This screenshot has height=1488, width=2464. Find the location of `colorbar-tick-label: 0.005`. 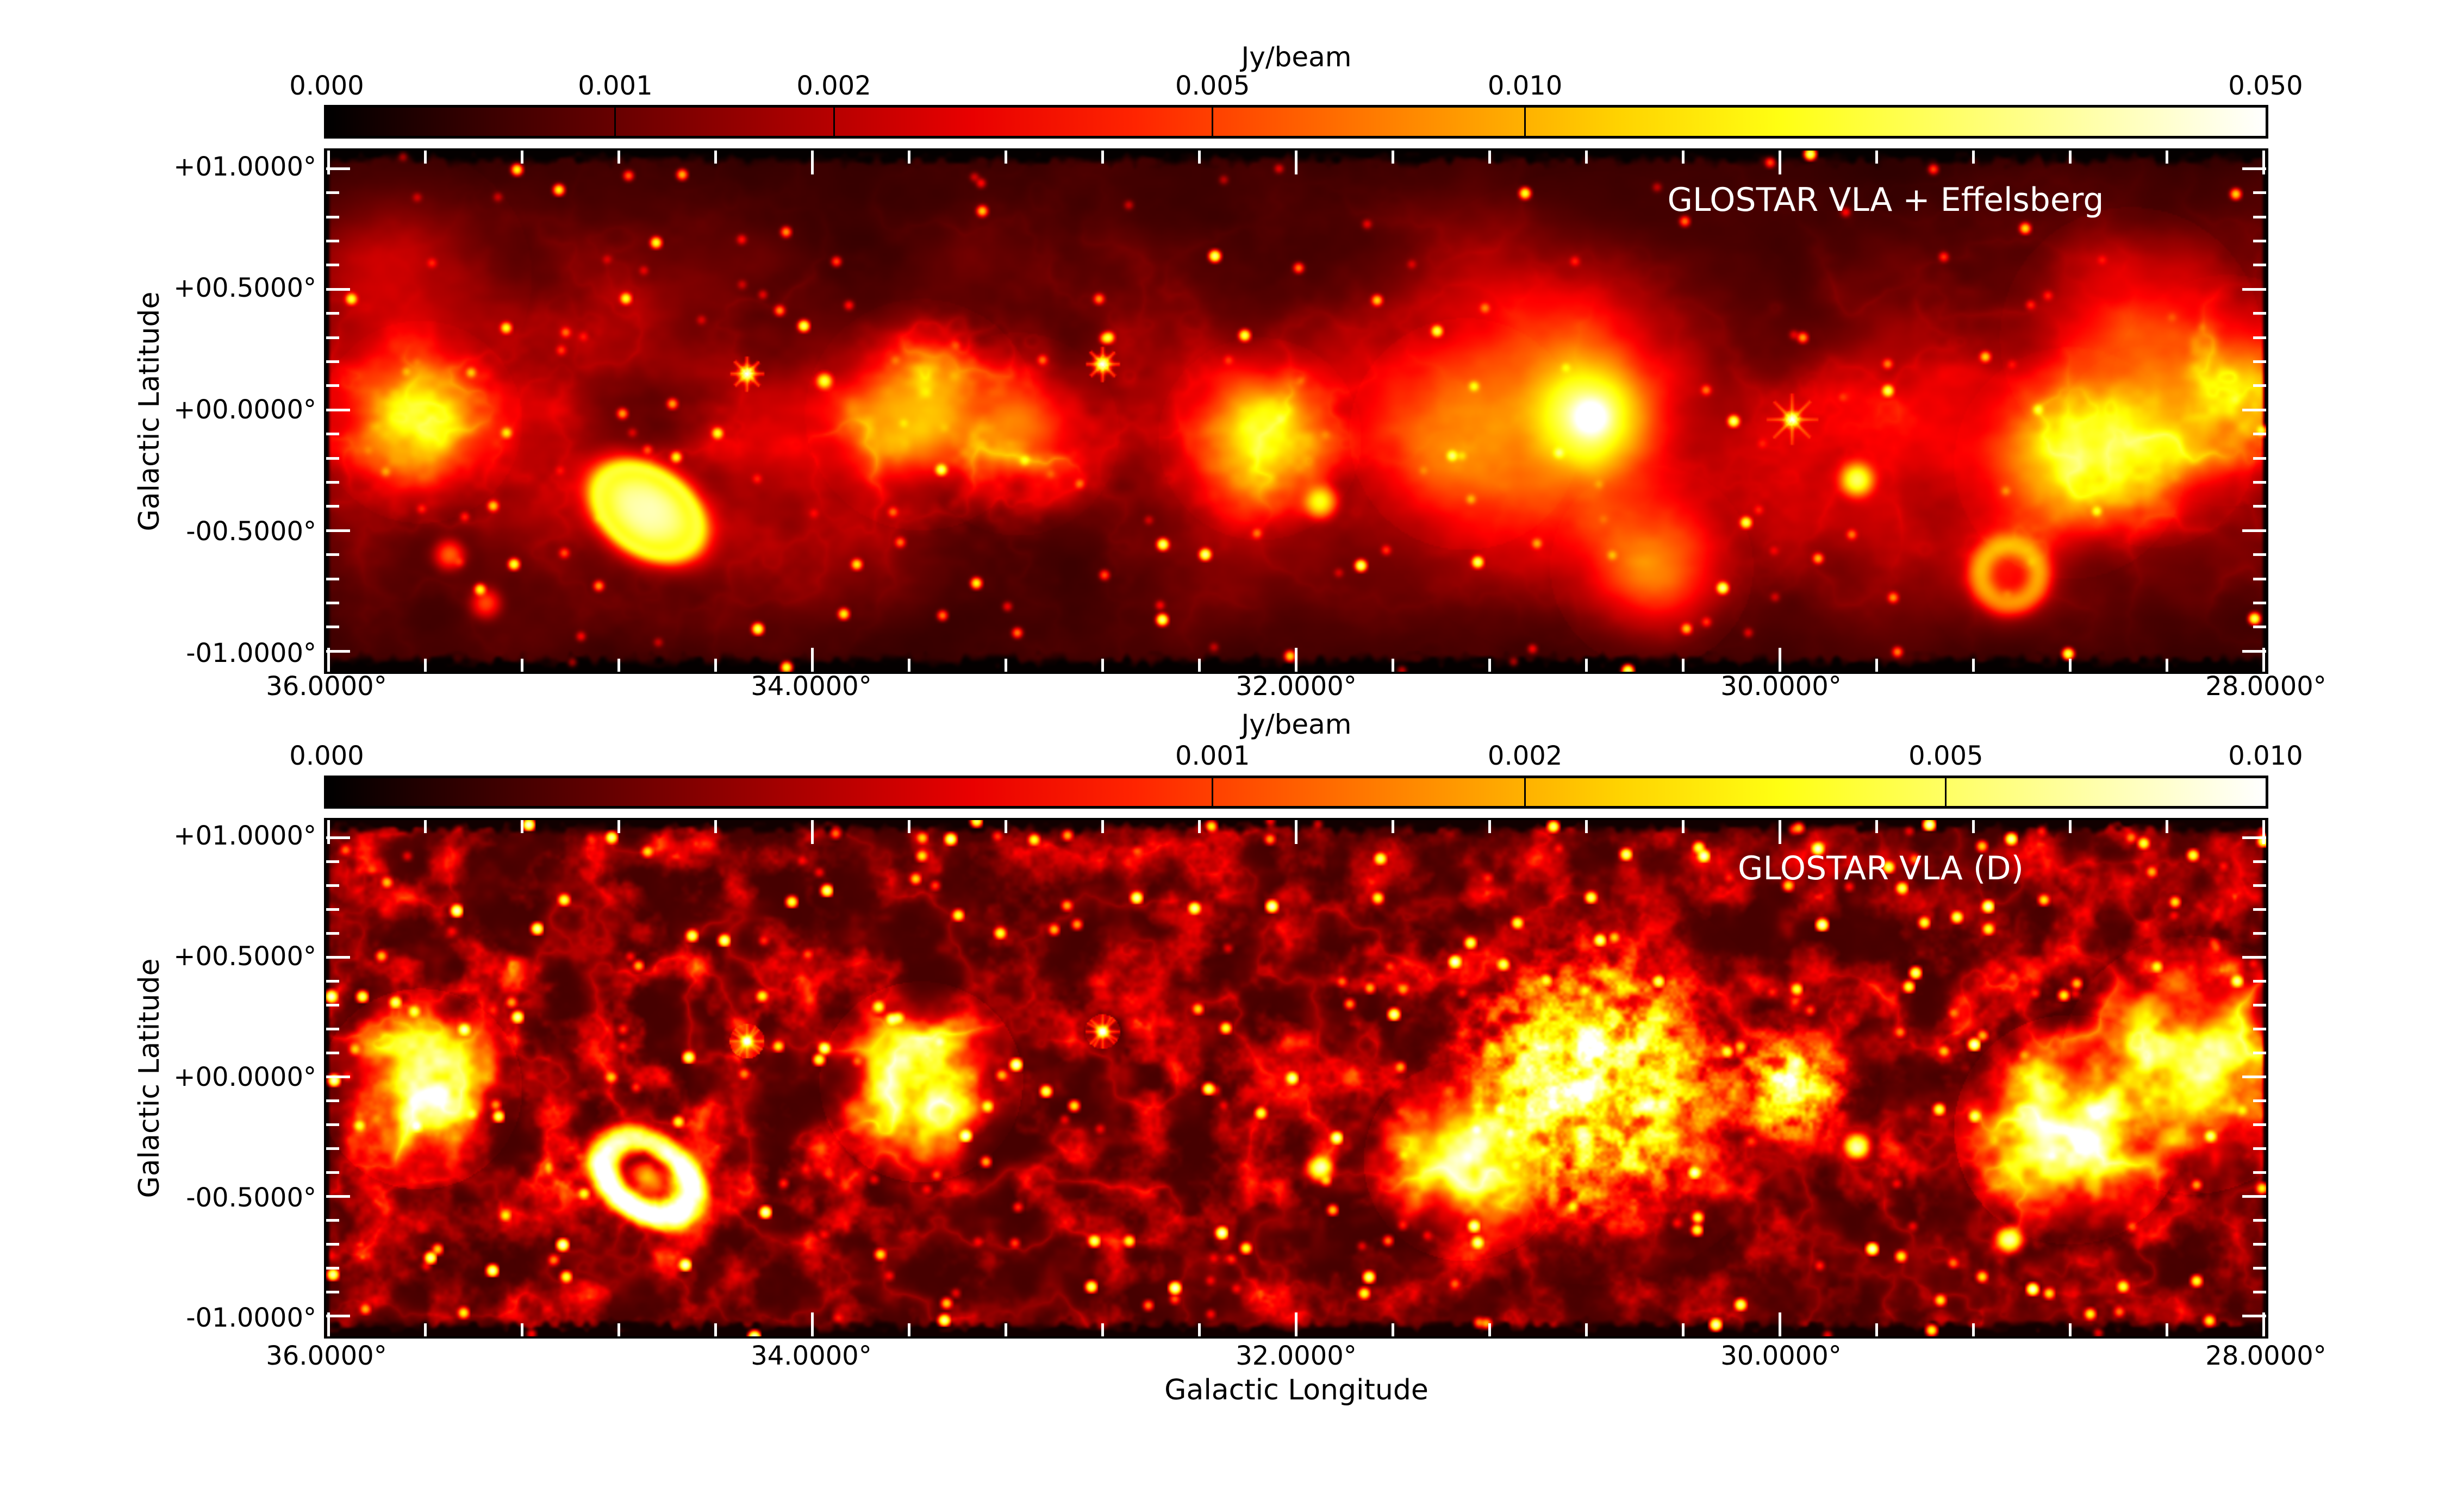

colorbar-tick-label: 0.005 is located at coordinates (1212, 86).